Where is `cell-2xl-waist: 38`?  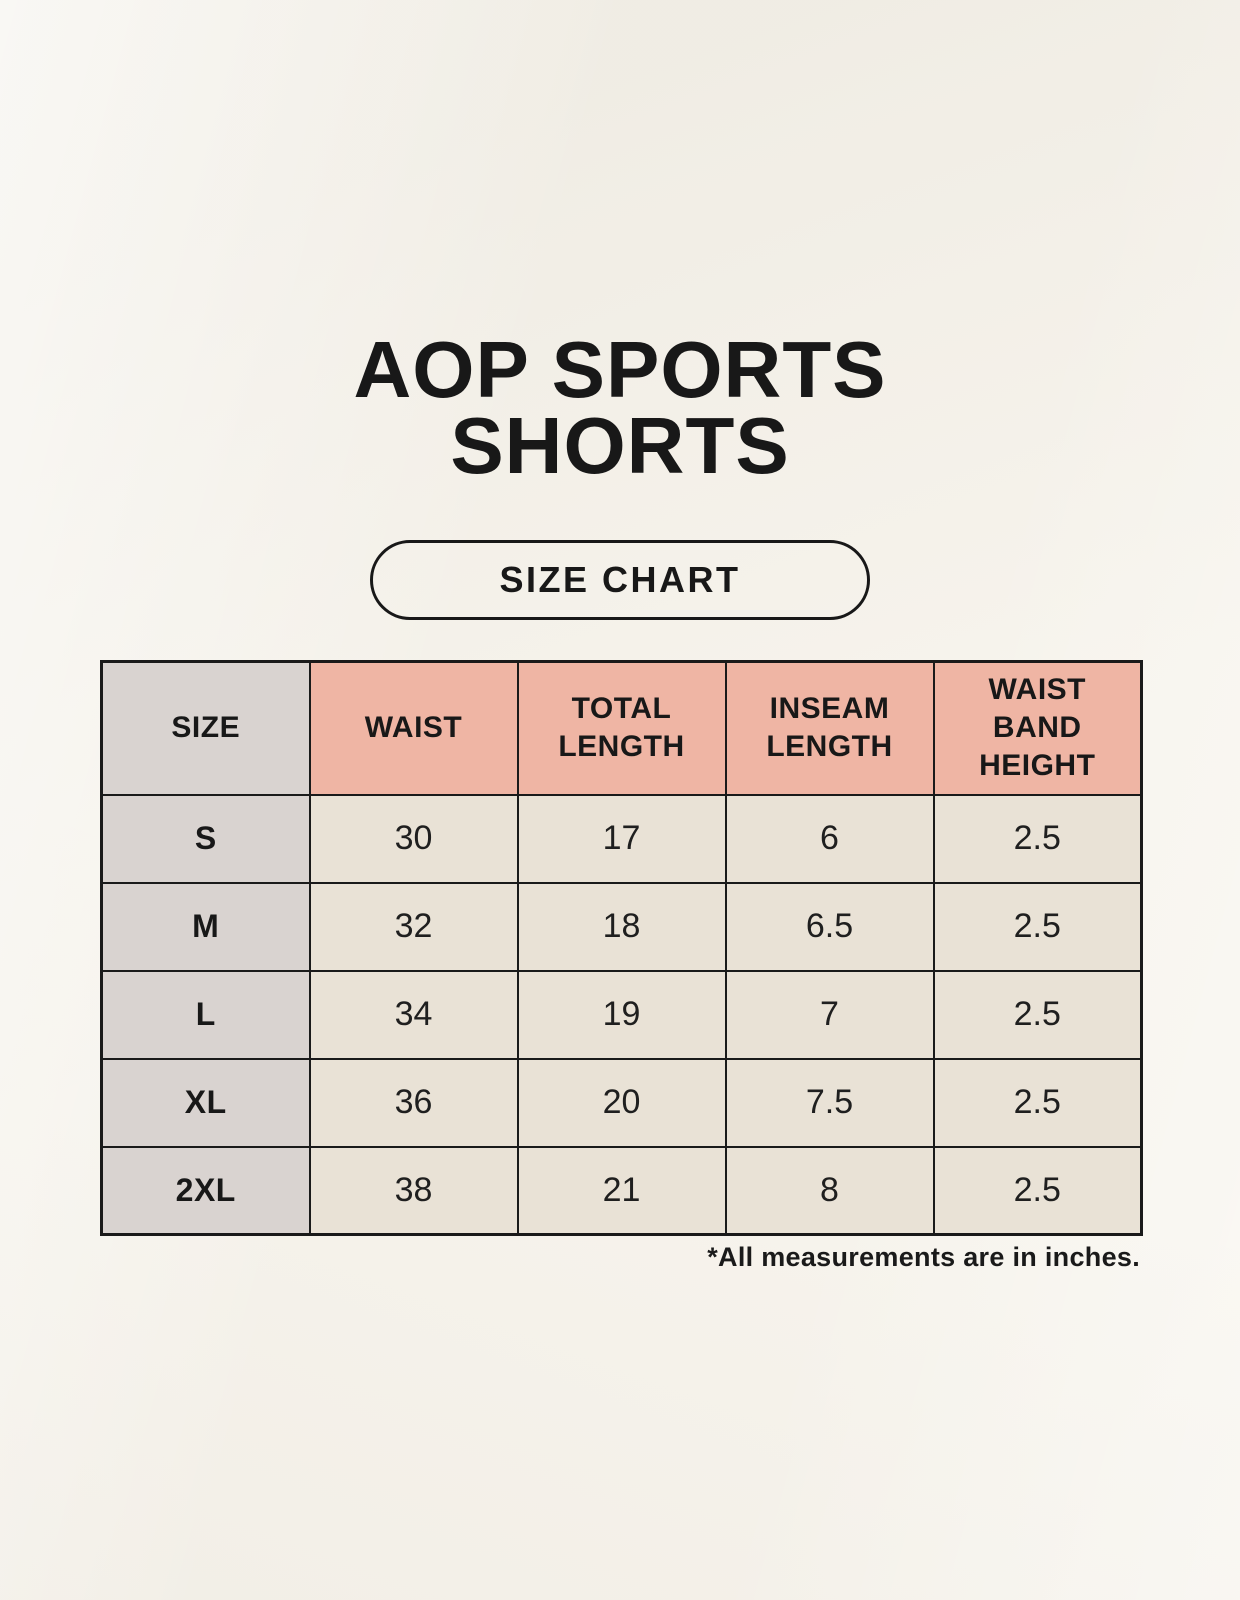 cell-2xl-waist: 38 is located at coordinates (413, 1190).